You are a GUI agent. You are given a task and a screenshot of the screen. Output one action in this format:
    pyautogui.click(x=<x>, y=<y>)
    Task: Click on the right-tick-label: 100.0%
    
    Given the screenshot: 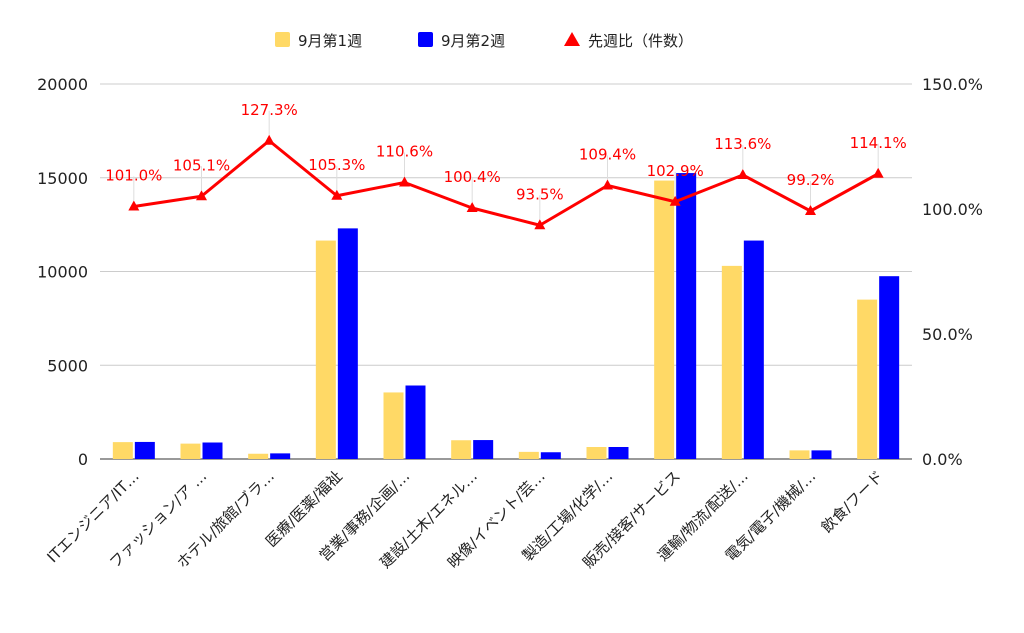 What is the action you would take?
    pyautogui.click(x=952, y=209)
    